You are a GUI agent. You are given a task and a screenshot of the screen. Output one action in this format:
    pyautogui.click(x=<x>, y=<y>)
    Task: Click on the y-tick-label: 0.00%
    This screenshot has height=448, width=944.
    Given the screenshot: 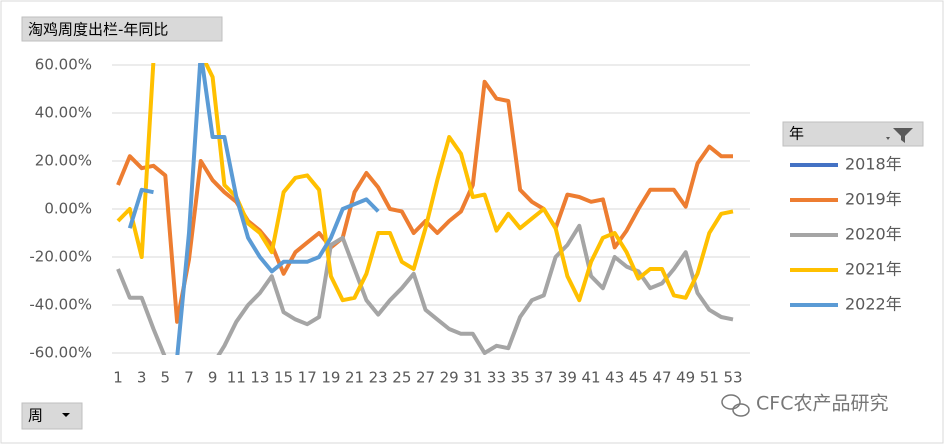 What is the action you would take?
    pyautogui.click(x=68, y=209)
    